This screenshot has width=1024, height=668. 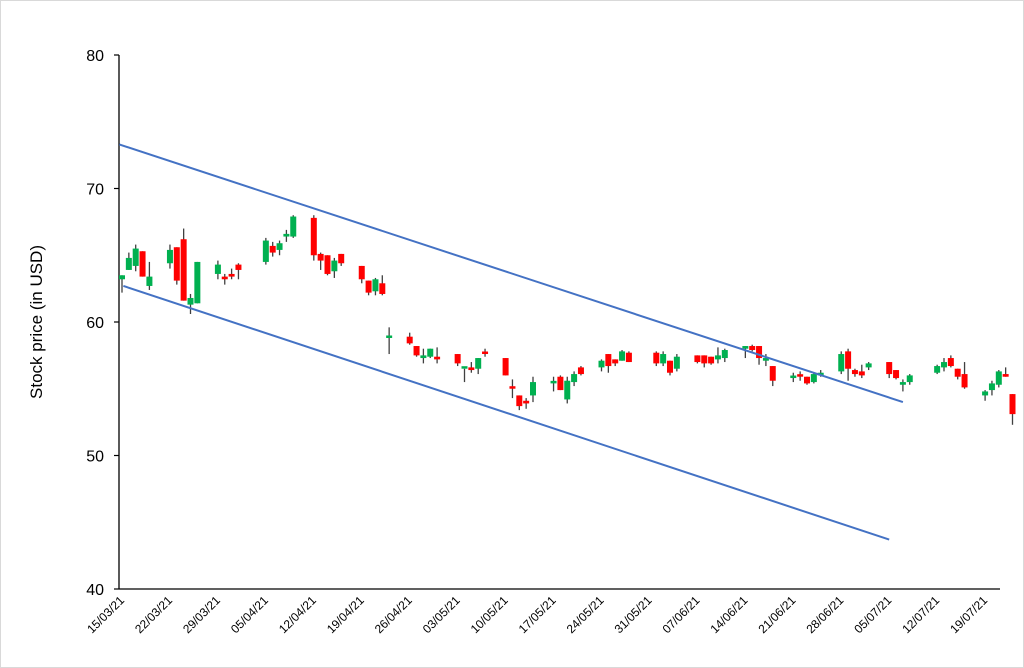 I want to click on x-tick-label: 05/07/21, so click(x=872, y=614).